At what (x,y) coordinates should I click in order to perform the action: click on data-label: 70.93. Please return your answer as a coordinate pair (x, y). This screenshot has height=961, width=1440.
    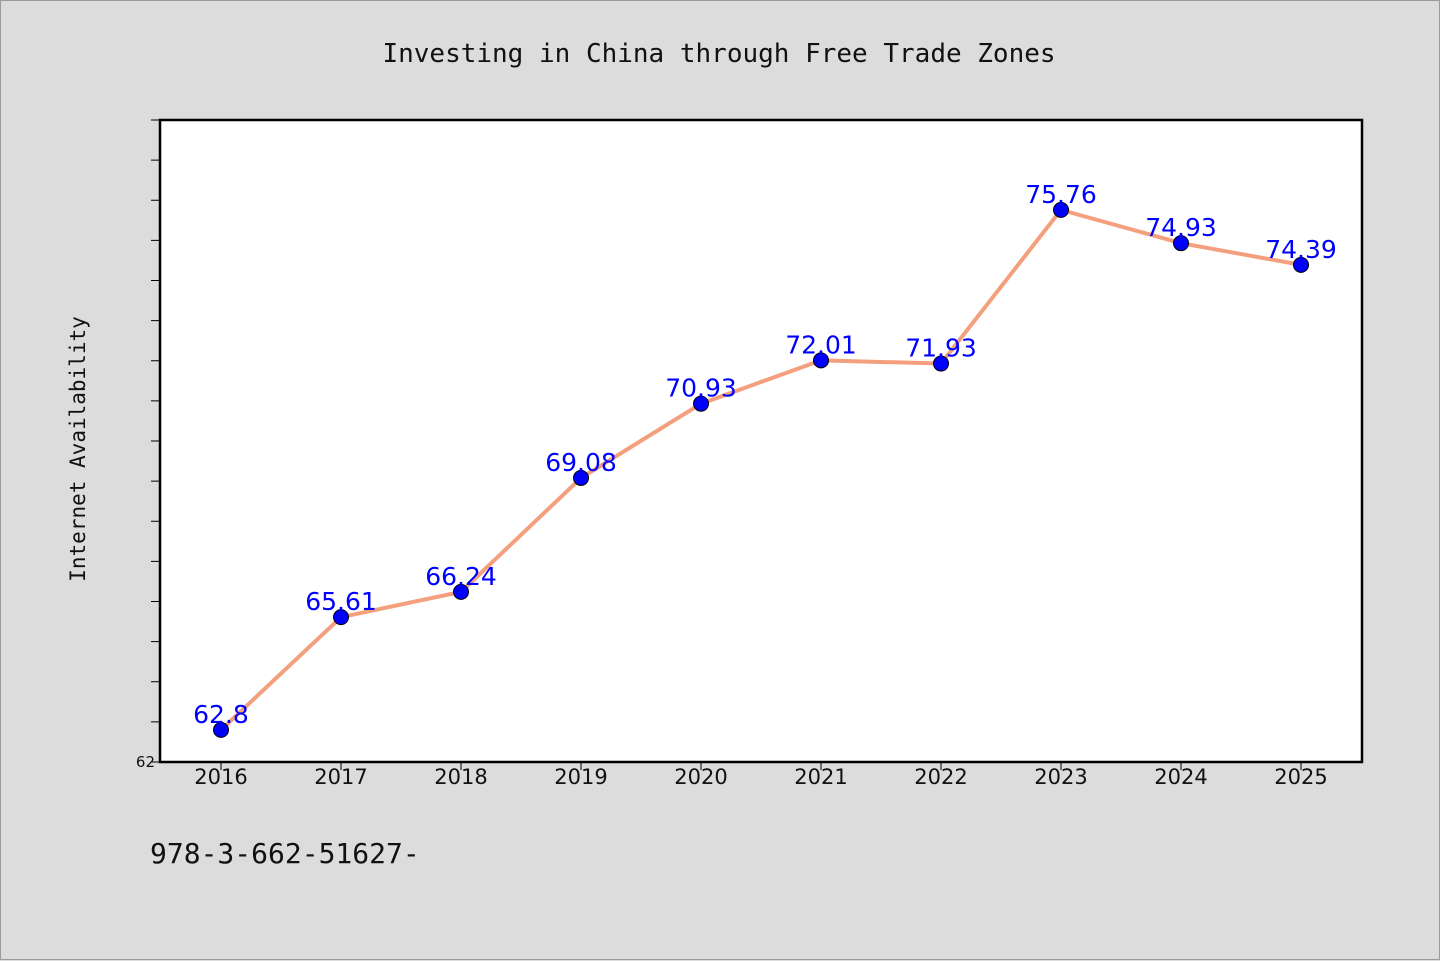
    Looking at the image, I should click on (701, 388).